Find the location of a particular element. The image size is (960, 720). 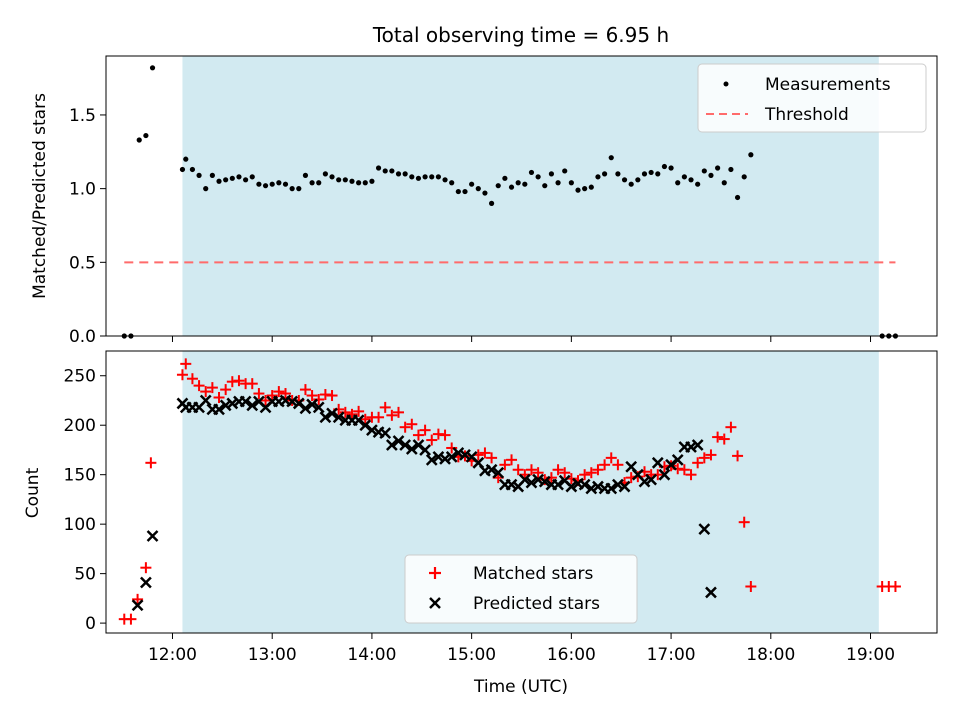

top-y-tick-label: 1.5 is located at coordinates (82, 116).